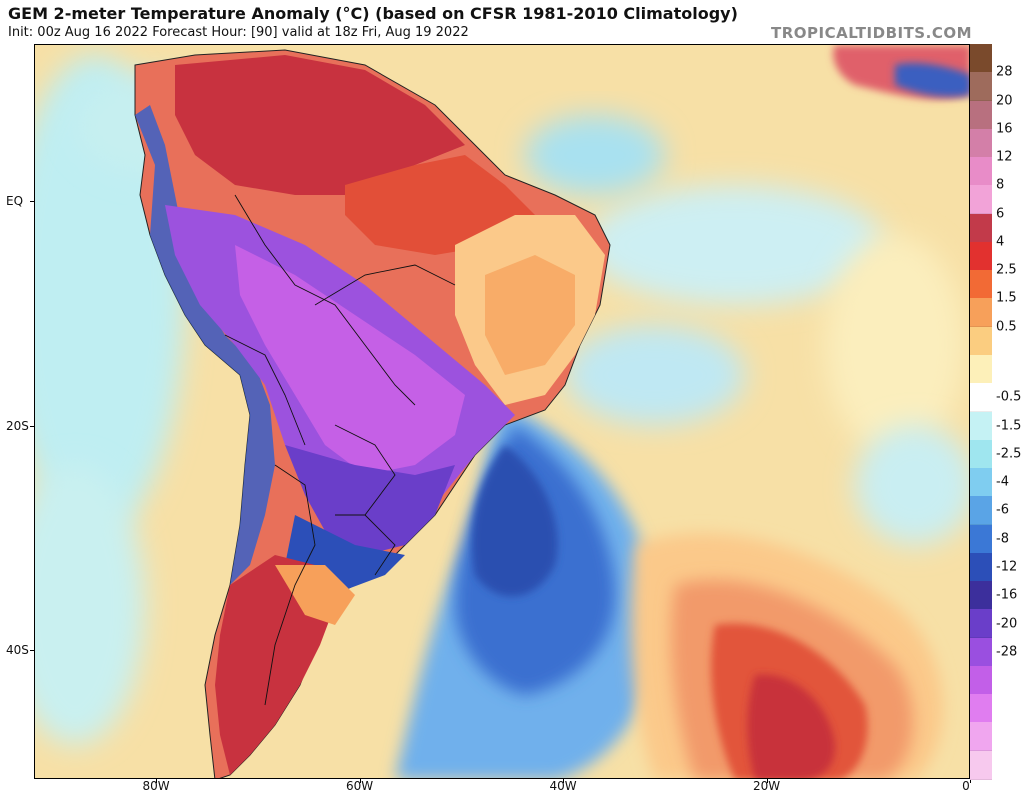 Image resolution: width=1024 pixels, height=800 pixels. What do you see at coordinates (15, 201) in the screenshot?
I see `latitude-label: EQ` at bounding box center [15, 201].